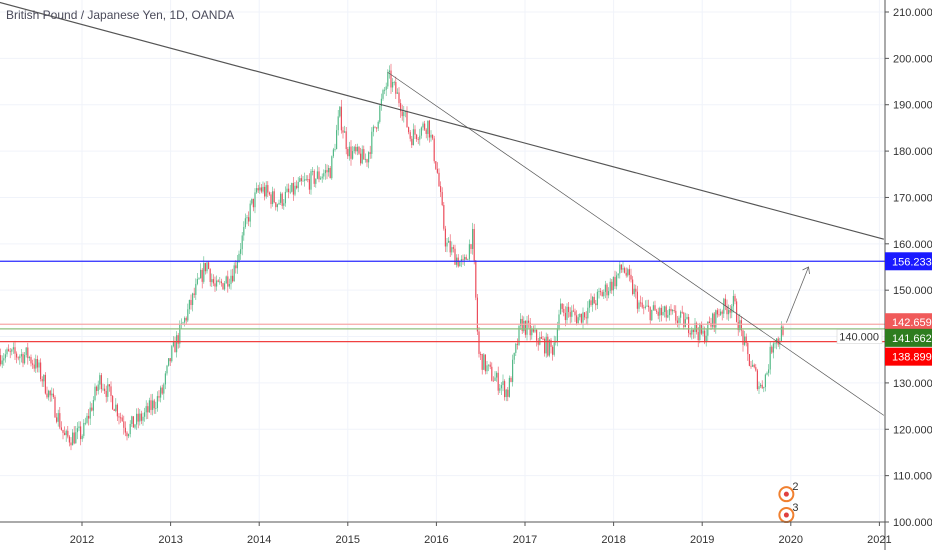 The width and height of the screenshot is (932, 550). Describe the element at coordinates (613, 540) in the screenshot. I see `time-tick-label: 2018` at that location.